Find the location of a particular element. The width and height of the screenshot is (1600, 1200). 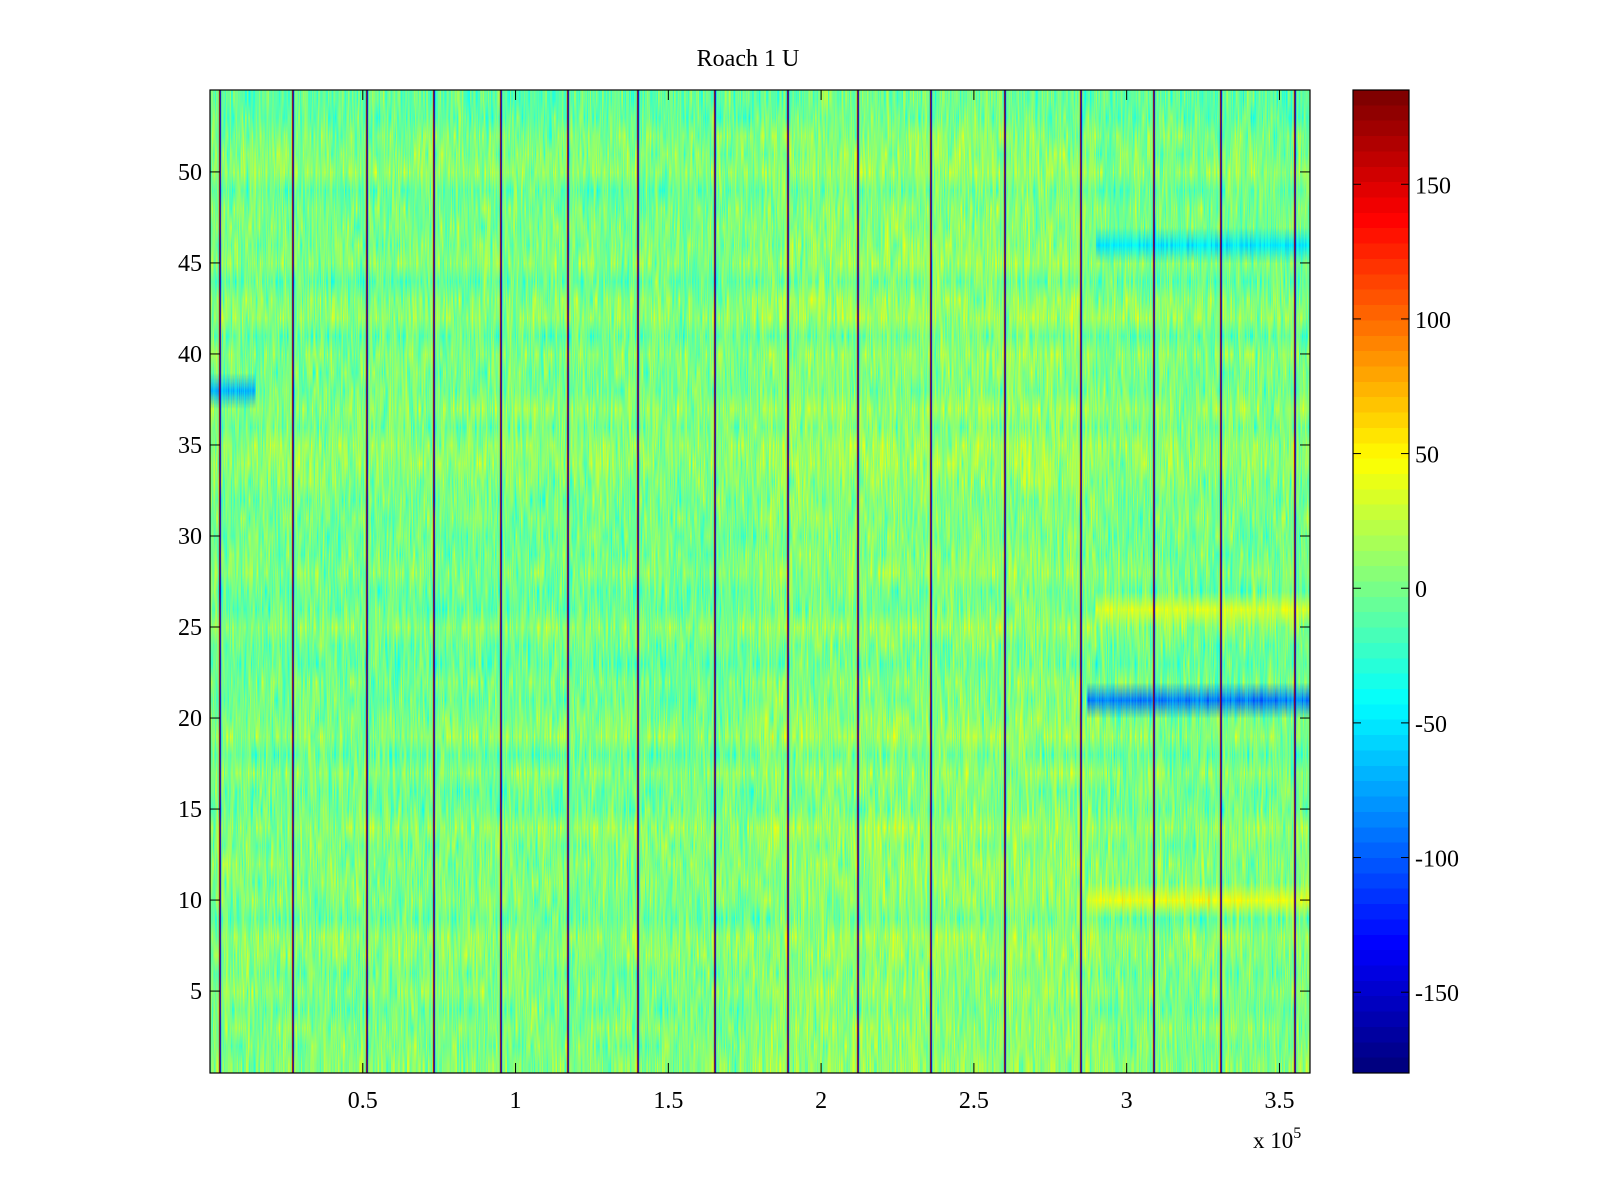

colorbar-tick-label: 100 is located at coordinates (1433, 321).